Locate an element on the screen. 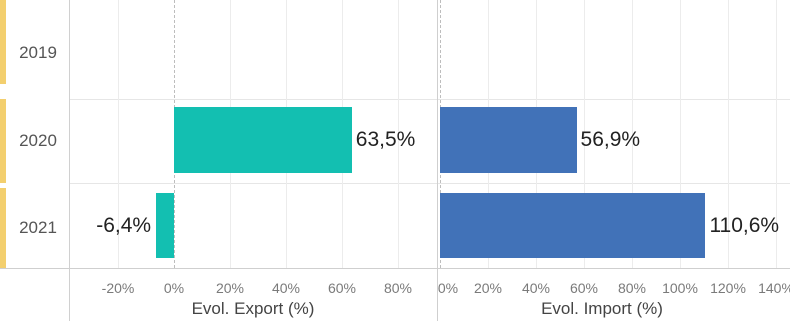 The image size is (790, 321). panel-separator is located at coordinates (437, 160).